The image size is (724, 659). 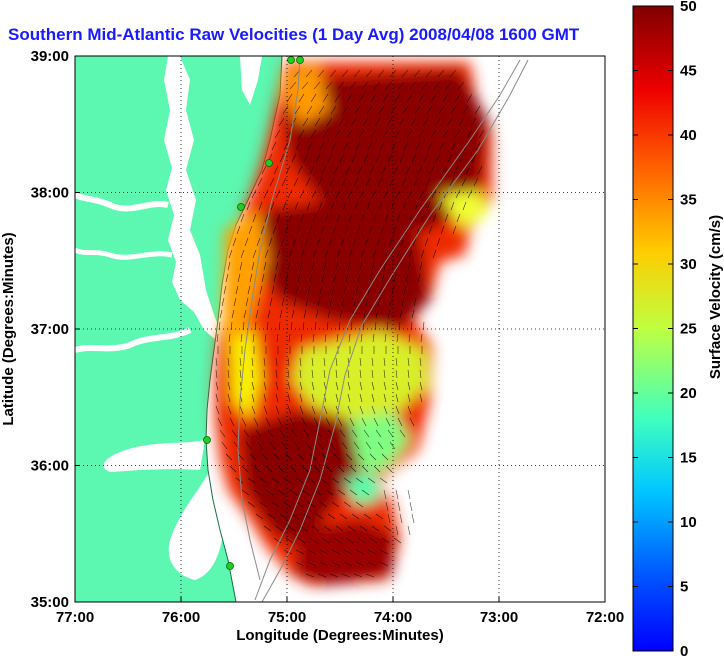 I want to click on x-tick-label: 72:00, so click(x=605, y=617).